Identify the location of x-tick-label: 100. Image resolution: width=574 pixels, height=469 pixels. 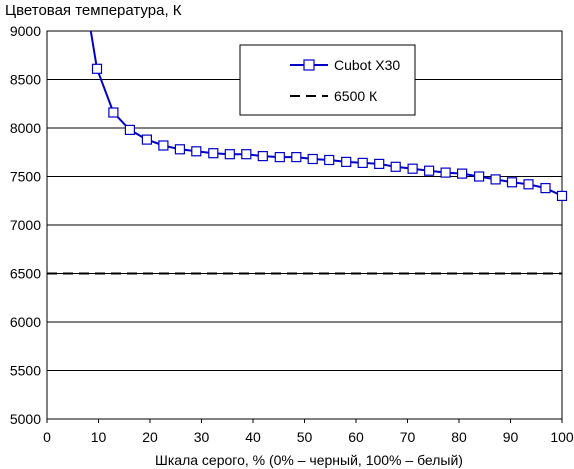
(562, 437).